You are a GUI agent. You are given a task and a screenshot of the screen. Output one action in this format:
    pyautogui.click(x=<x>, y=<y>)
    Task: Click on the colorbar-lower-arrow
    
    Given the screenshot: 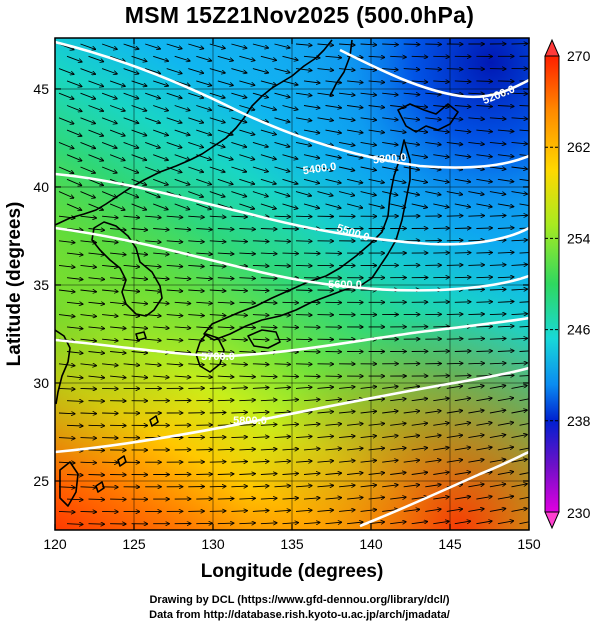 What is the action you would take?
    pyautogui.click(x=552, y=520)
    